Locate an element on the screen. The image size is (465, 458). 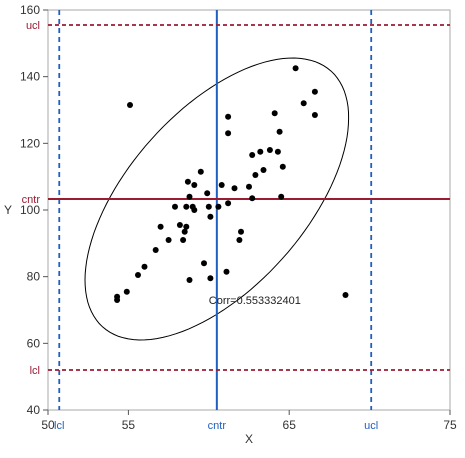
x-reference-label-lcl: lcl is located at coordinates (59, 426).